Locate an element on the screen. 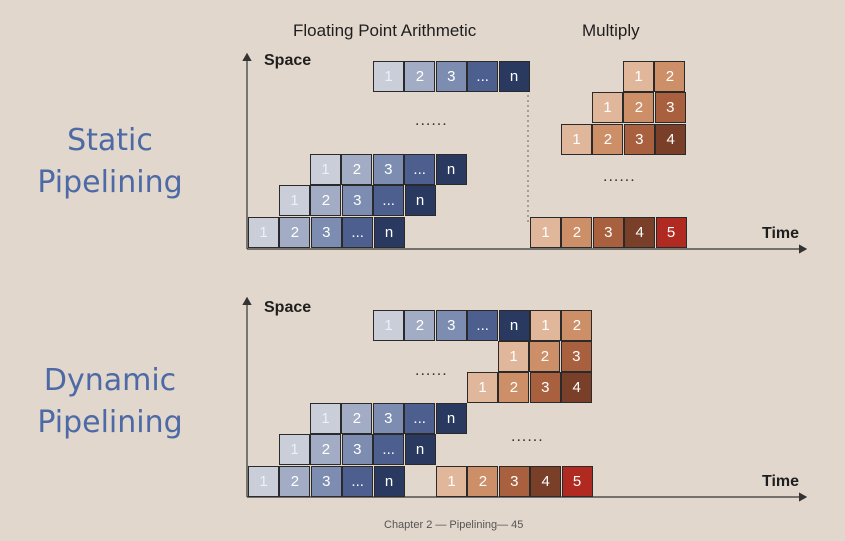 This screenshot has height=541, width=845. dynamic-mul-row-b-cell-1: 1 is located at coordinates (482, 387).